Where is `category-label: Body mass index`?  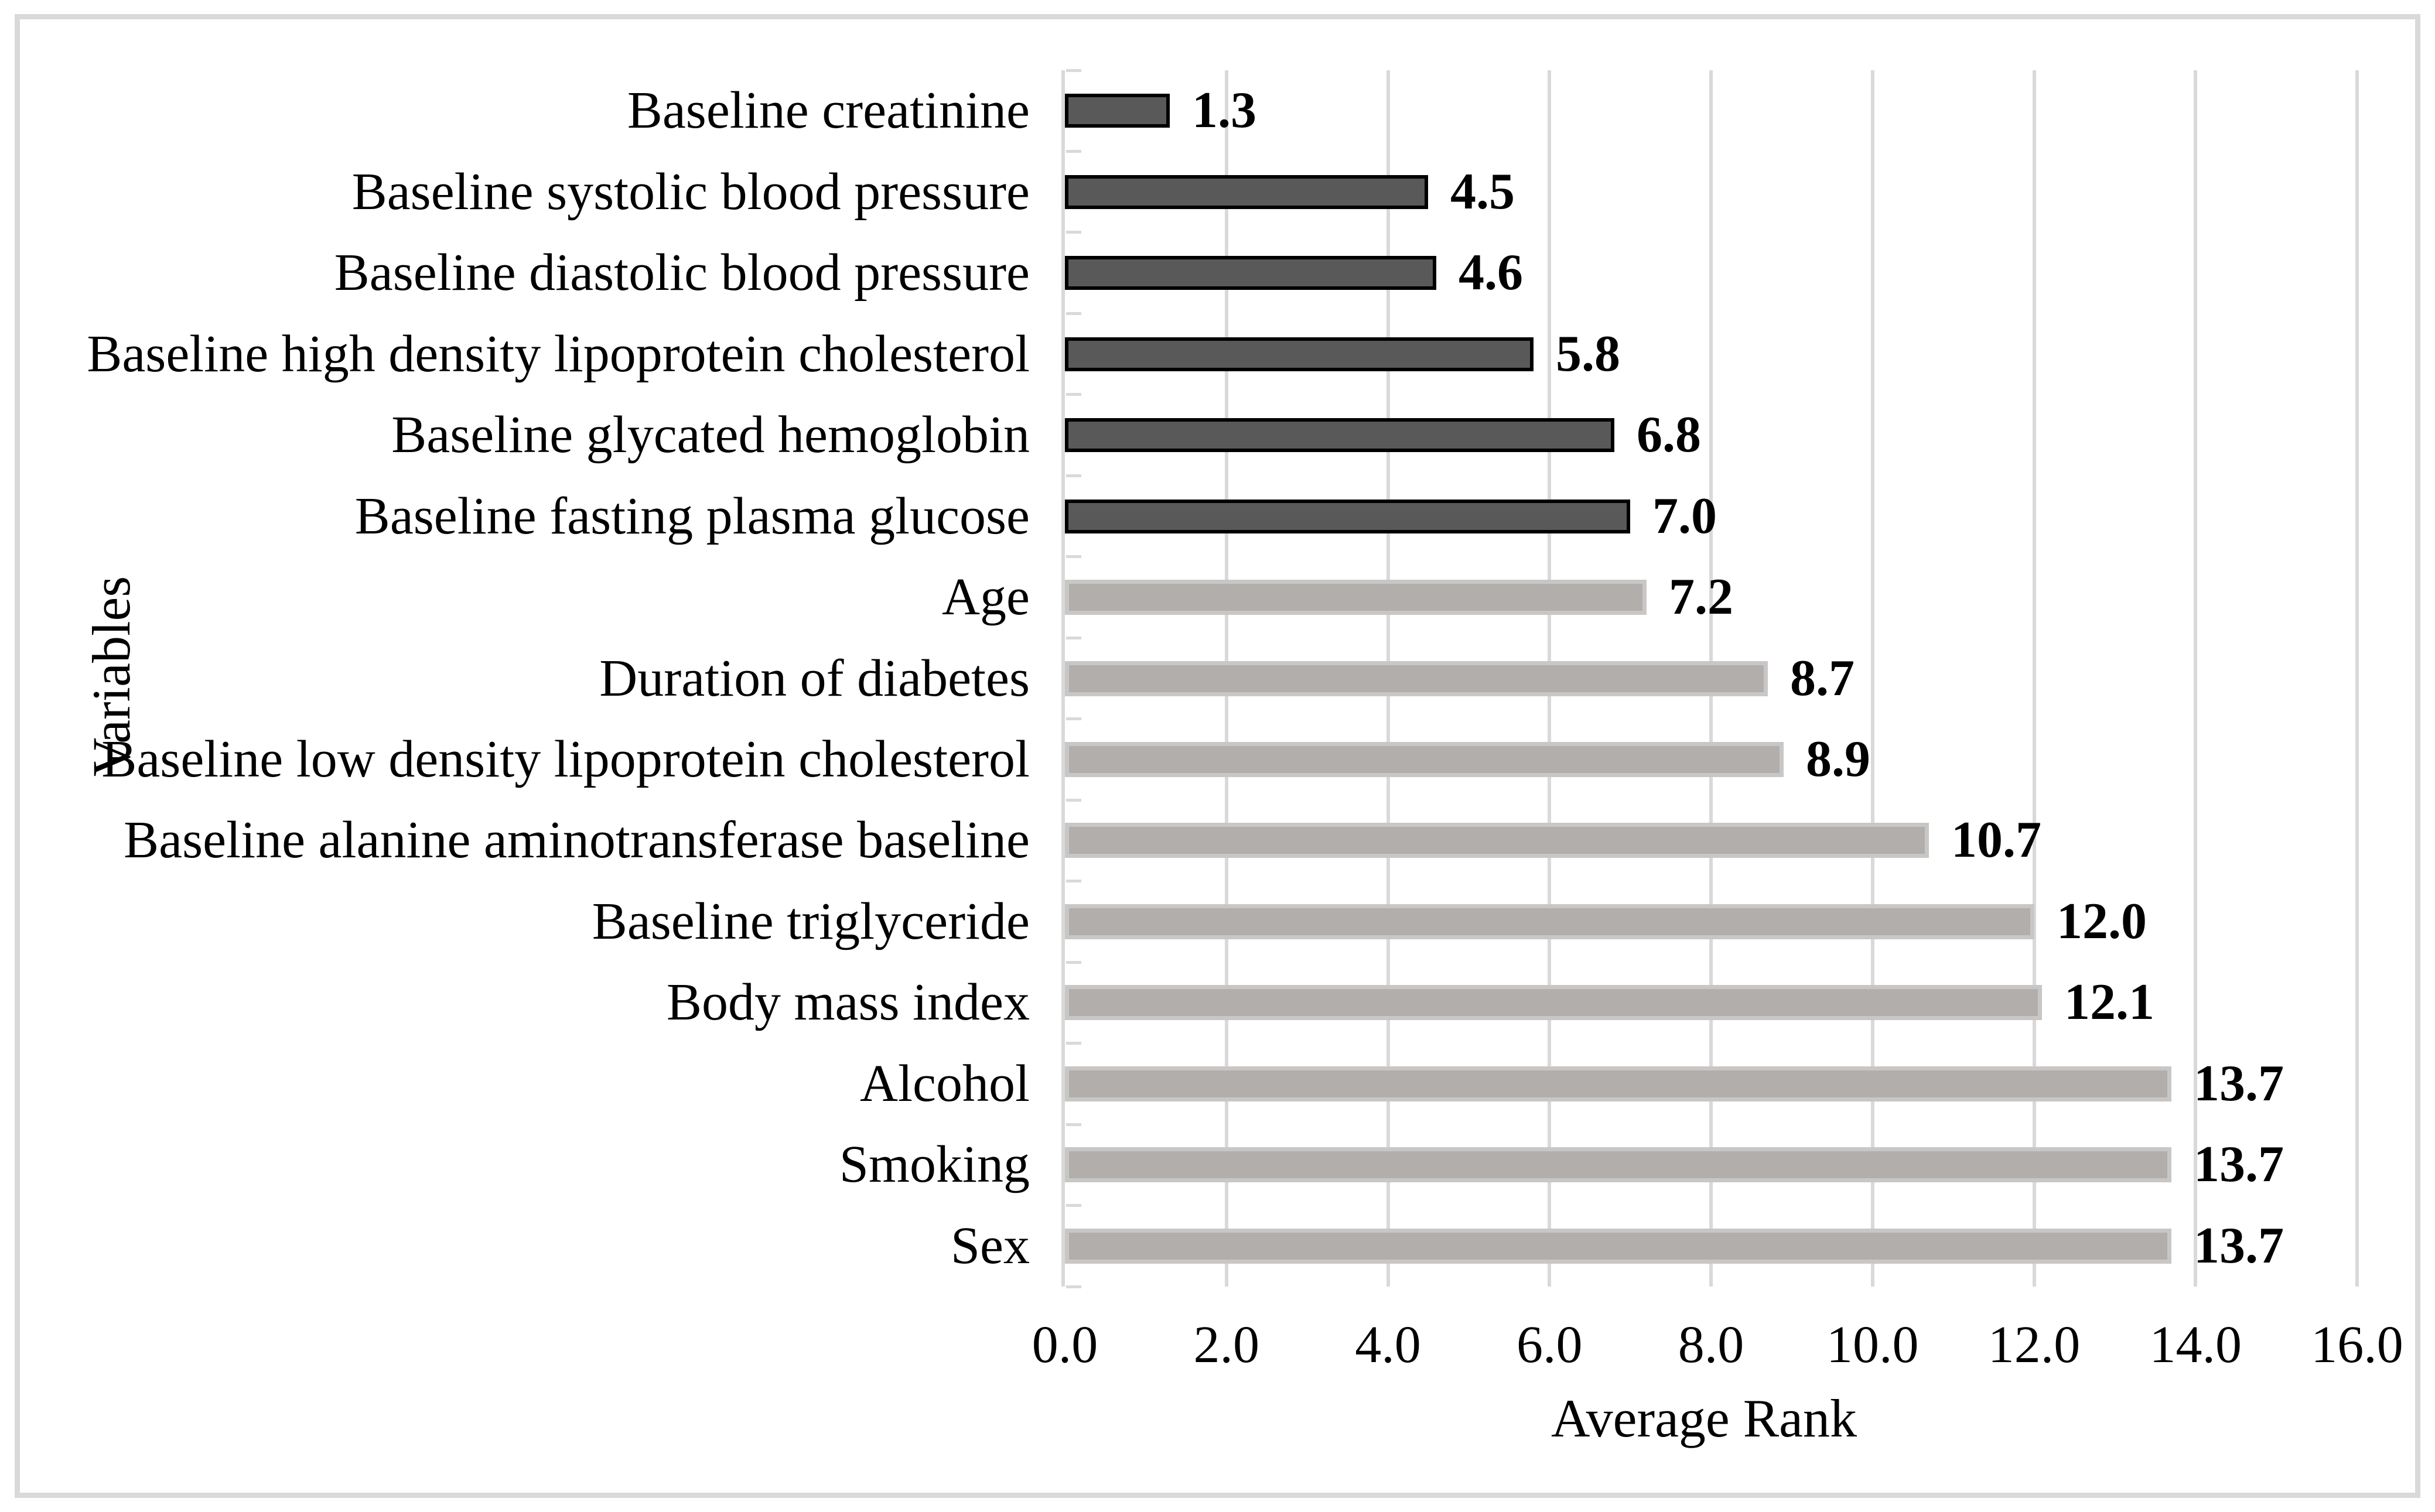
category-label: Body mass index is located at coordinates (848, 1002).